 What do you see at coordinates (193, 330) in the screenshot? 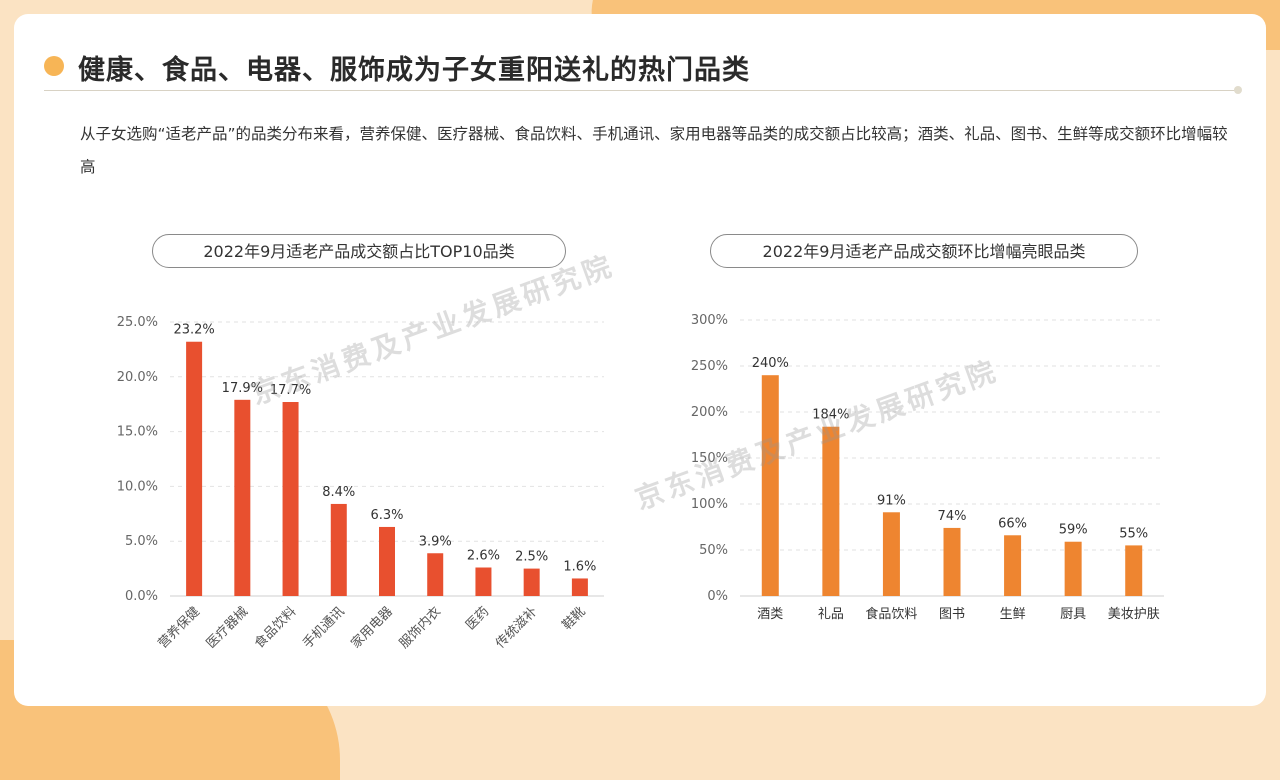
I see `data-label: 23.2%` at bounding box center [193, 330].